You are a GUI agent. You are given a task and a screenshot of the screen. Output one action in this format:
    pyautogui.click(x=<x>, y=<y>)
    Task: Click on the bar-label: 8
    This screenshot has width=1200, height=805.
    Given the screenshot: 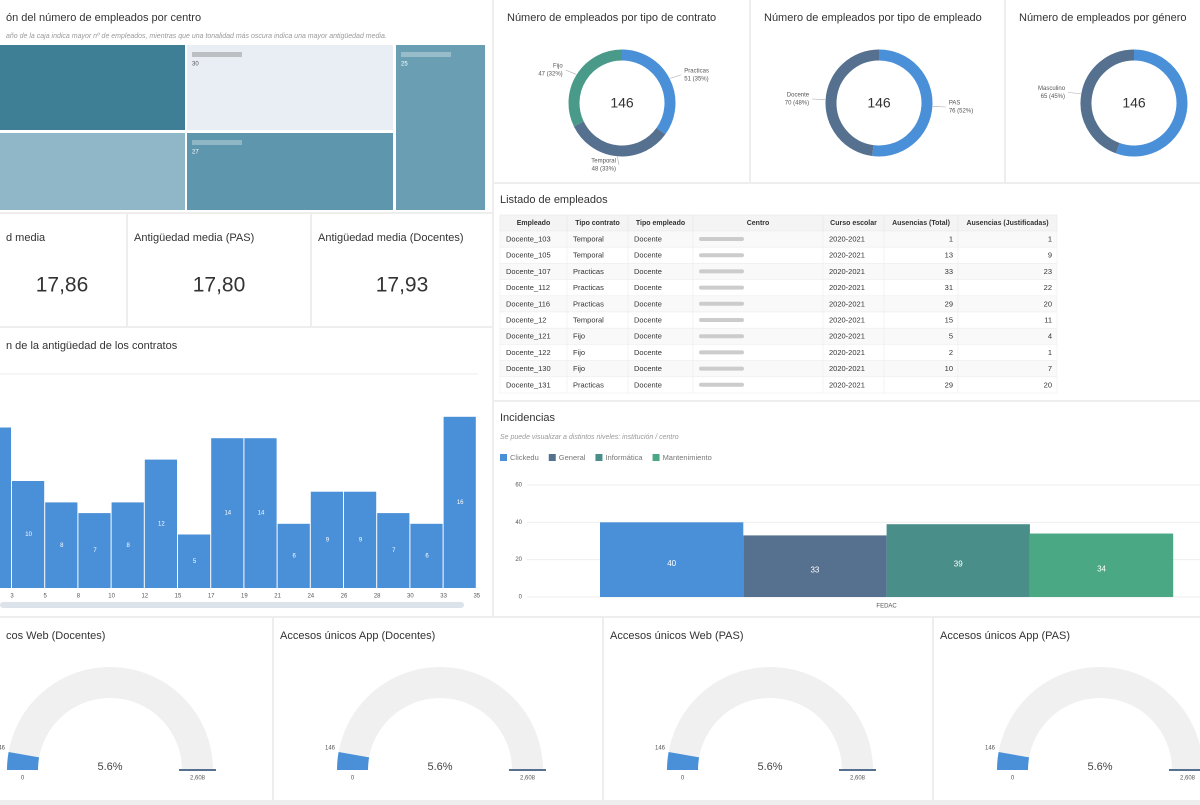 What is the action you would take?
    pyautogui.click(x=129, y=546)
    